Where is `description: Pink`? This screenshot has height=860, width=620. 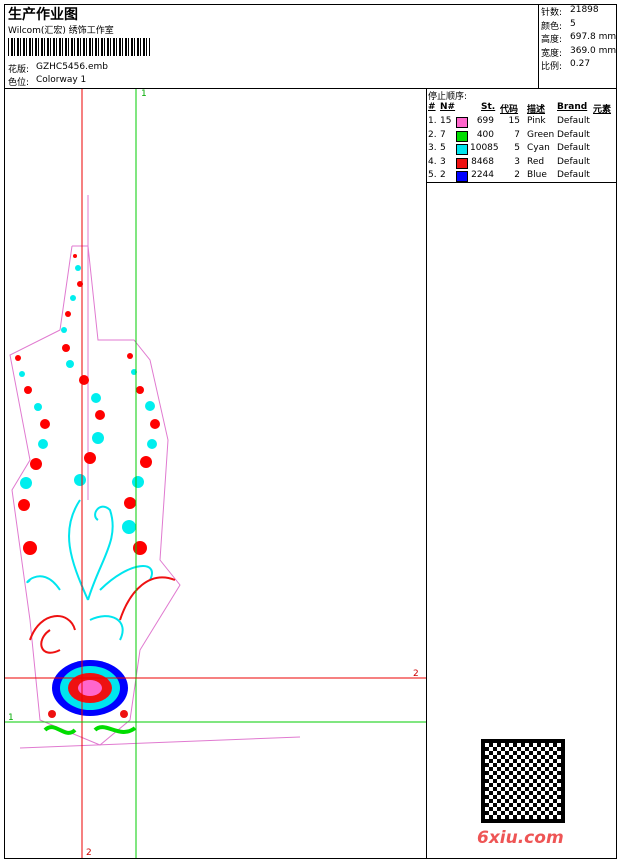 description: Pink is located at coordinates (536, 121).